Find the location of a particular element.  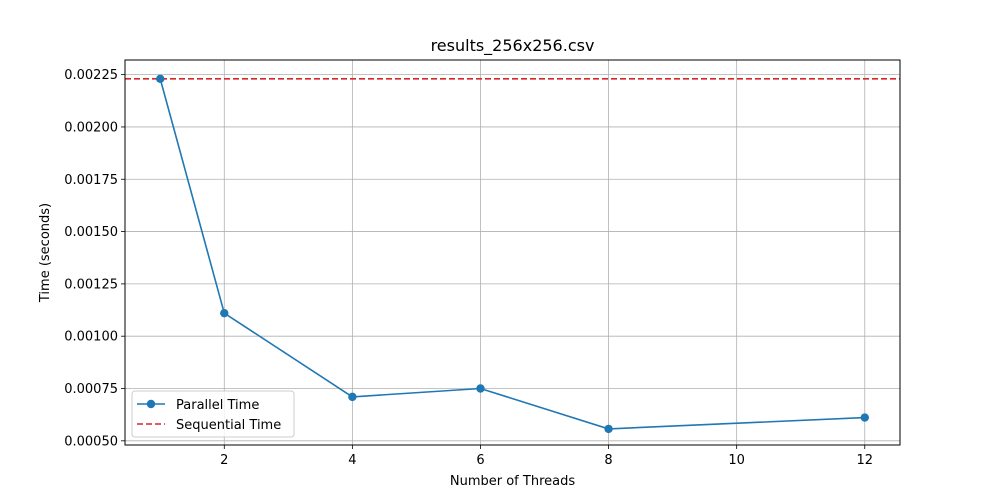

x-axis-title: Number of Threads is located at coordinates (512, 481).